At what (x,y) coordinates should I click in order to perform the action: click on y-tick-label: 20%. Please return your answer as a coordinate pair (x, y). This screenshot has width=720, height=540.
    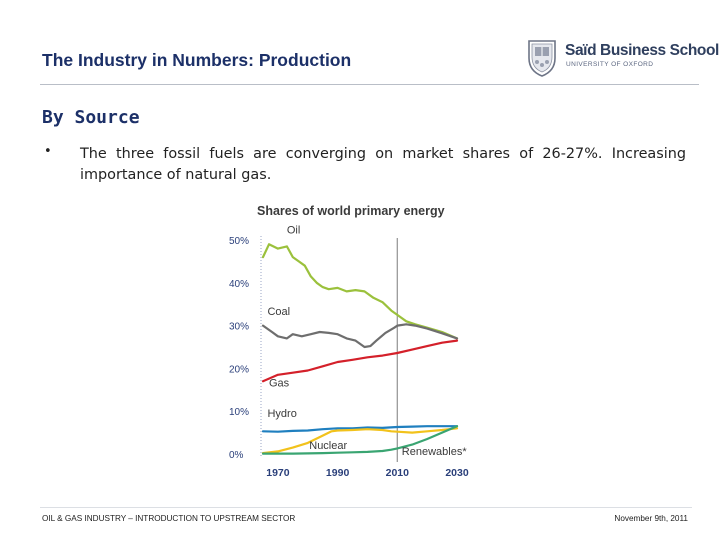
    Looking at the image, I should click on (239, 369).